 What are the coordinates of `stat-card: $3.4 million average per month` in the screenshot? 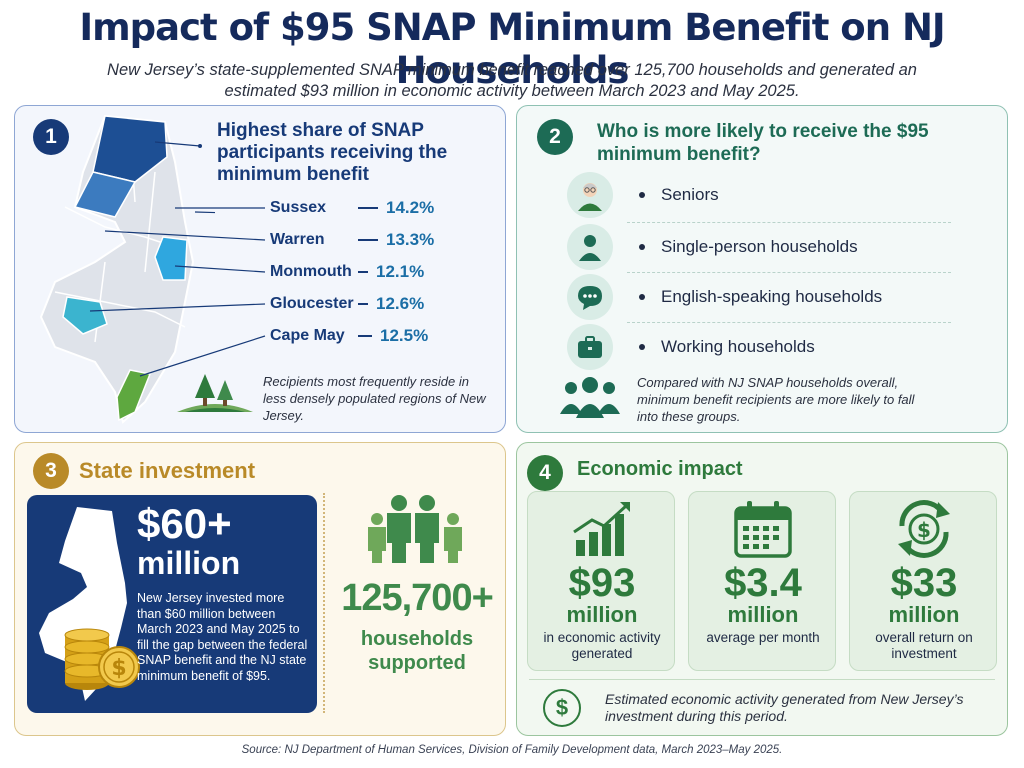 It's located at (762, 581).